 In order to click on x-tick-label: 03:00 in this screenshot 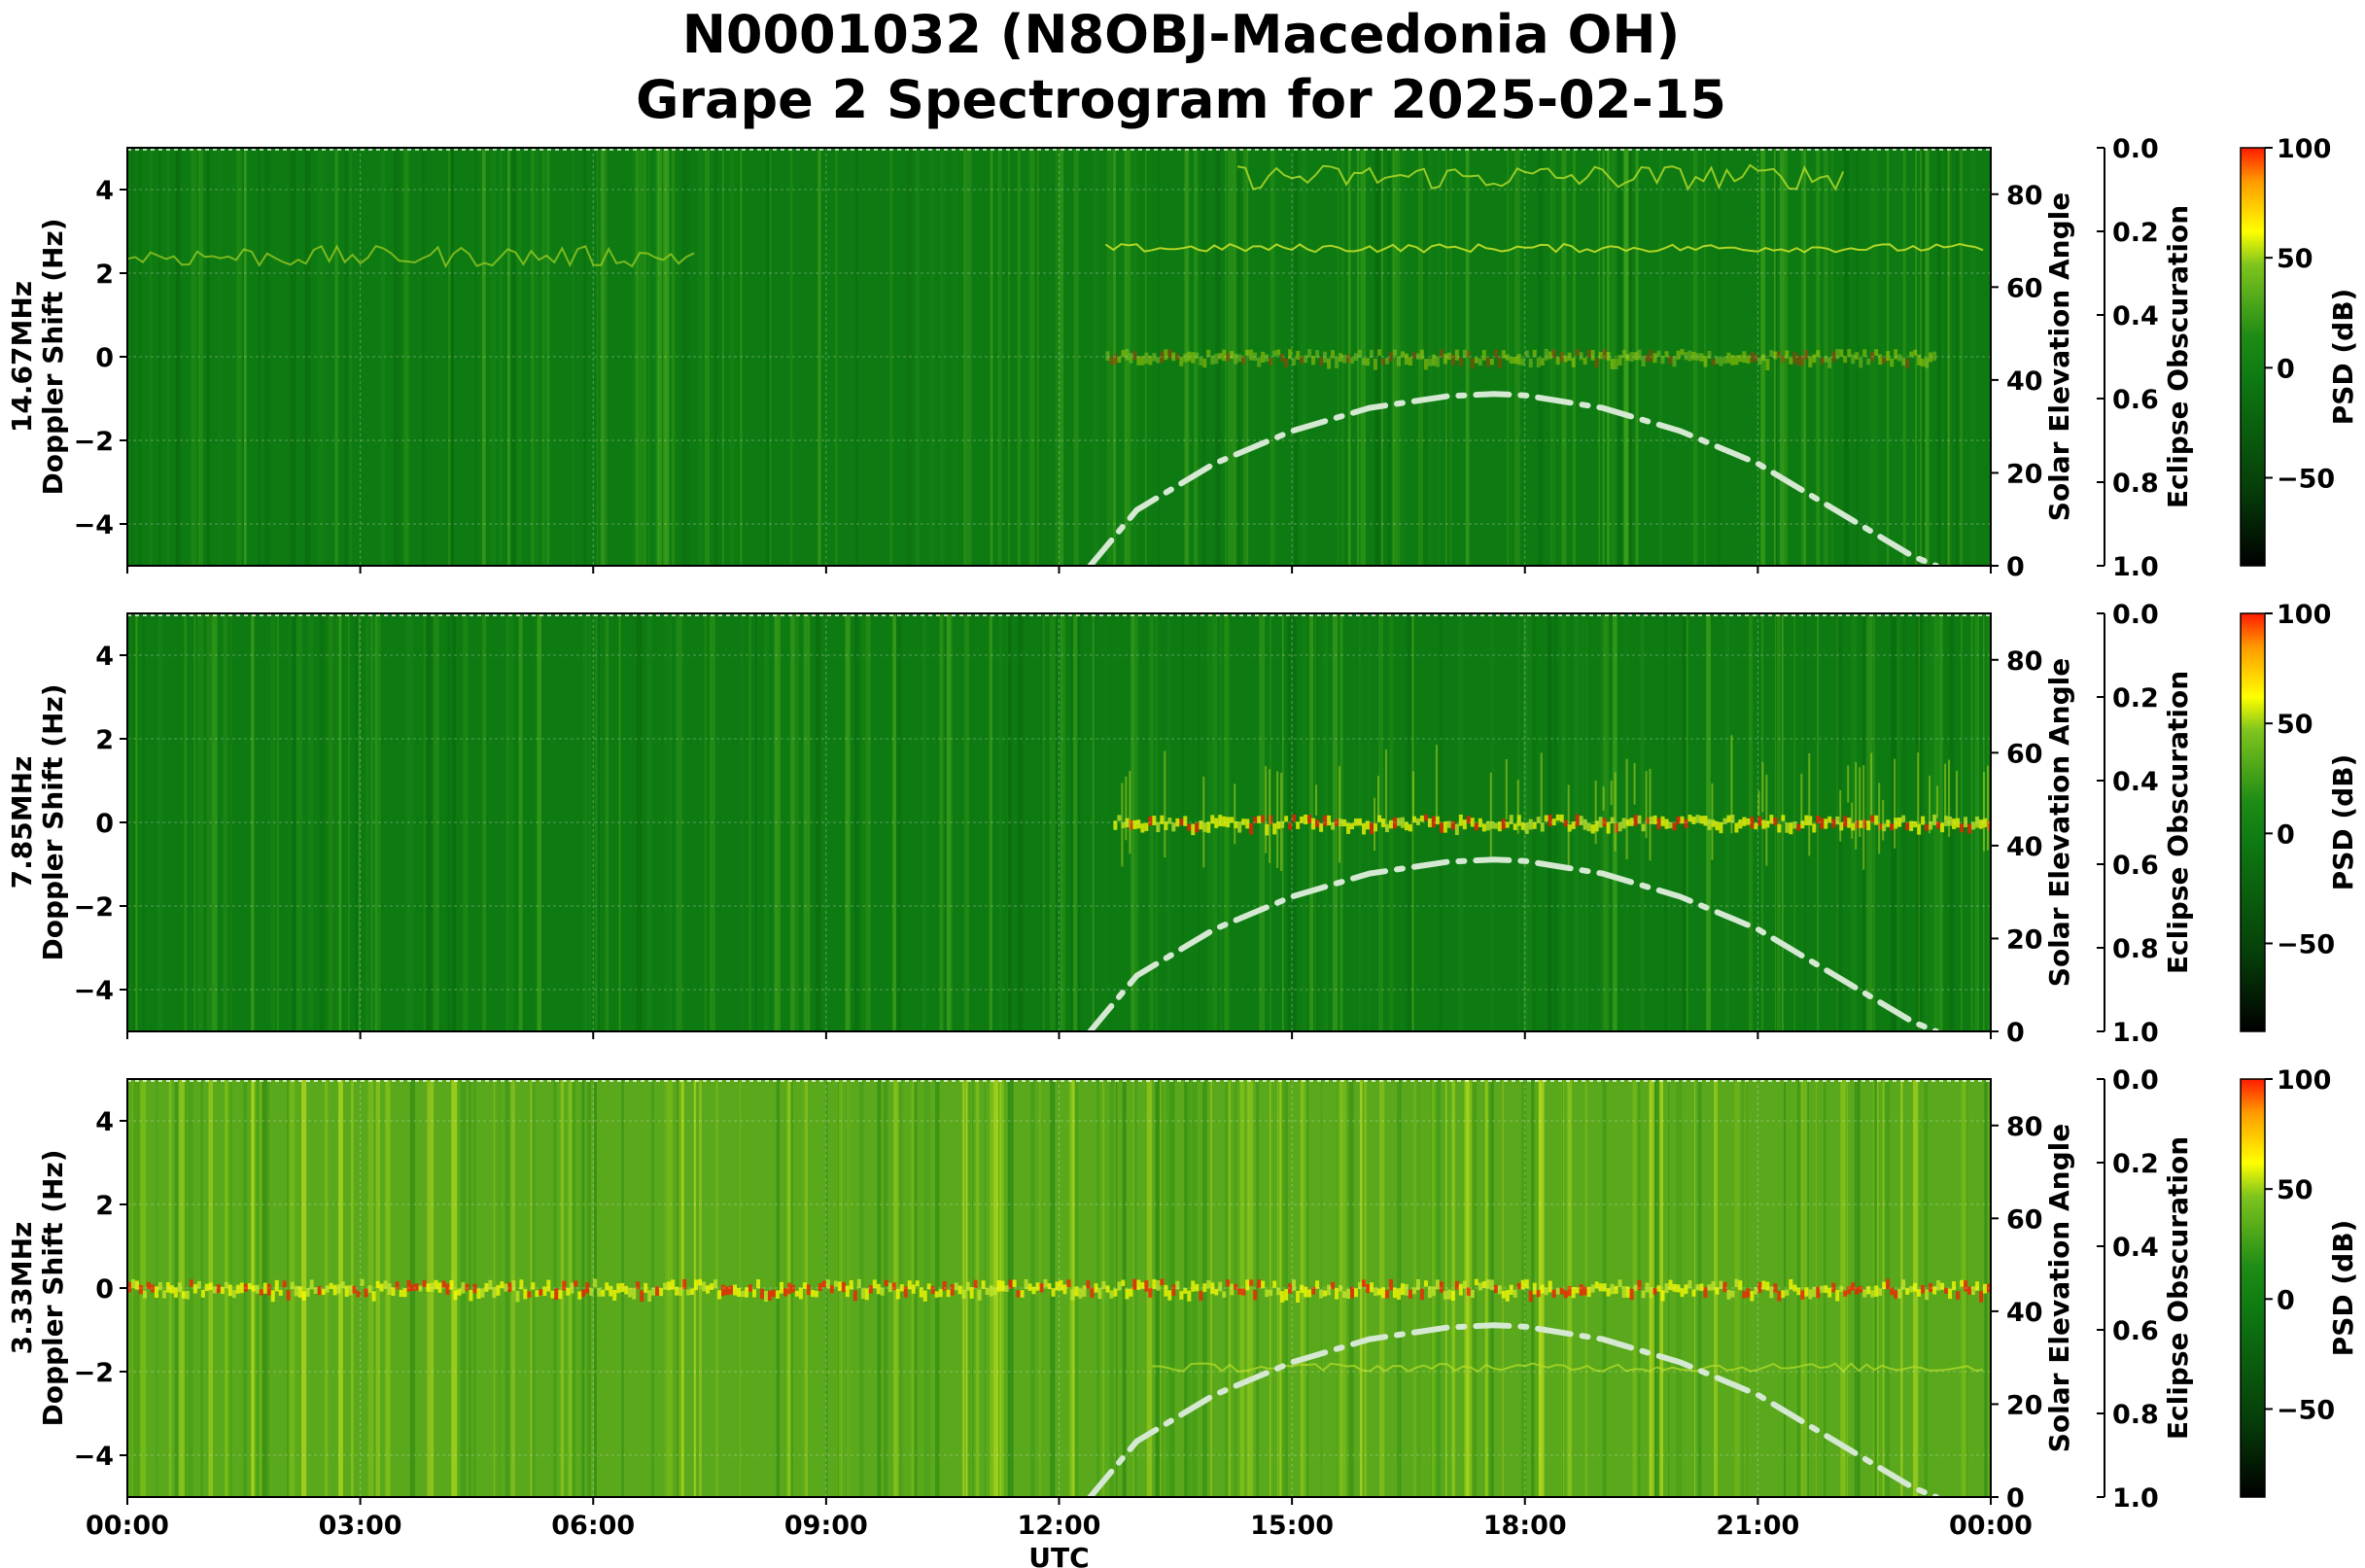, I will do `click(360, 1526)`.